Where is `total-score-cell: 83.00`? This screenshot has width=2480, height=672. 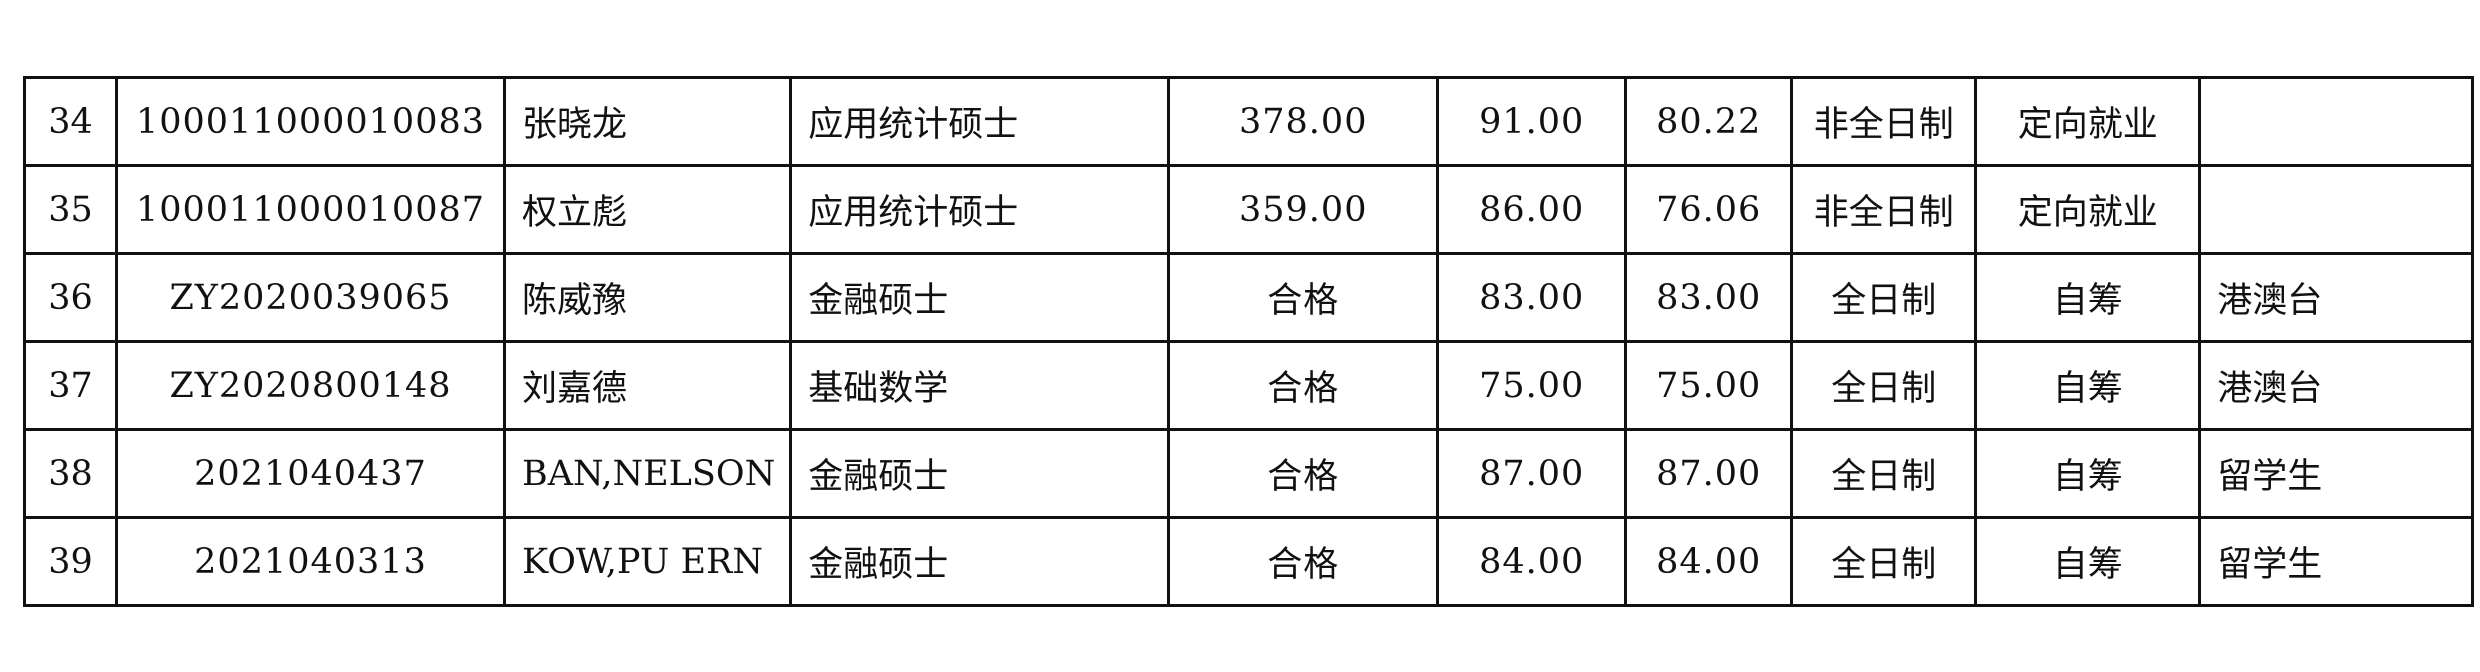
total-score-cell: 83.00 is located at coordinates (1709, 297).